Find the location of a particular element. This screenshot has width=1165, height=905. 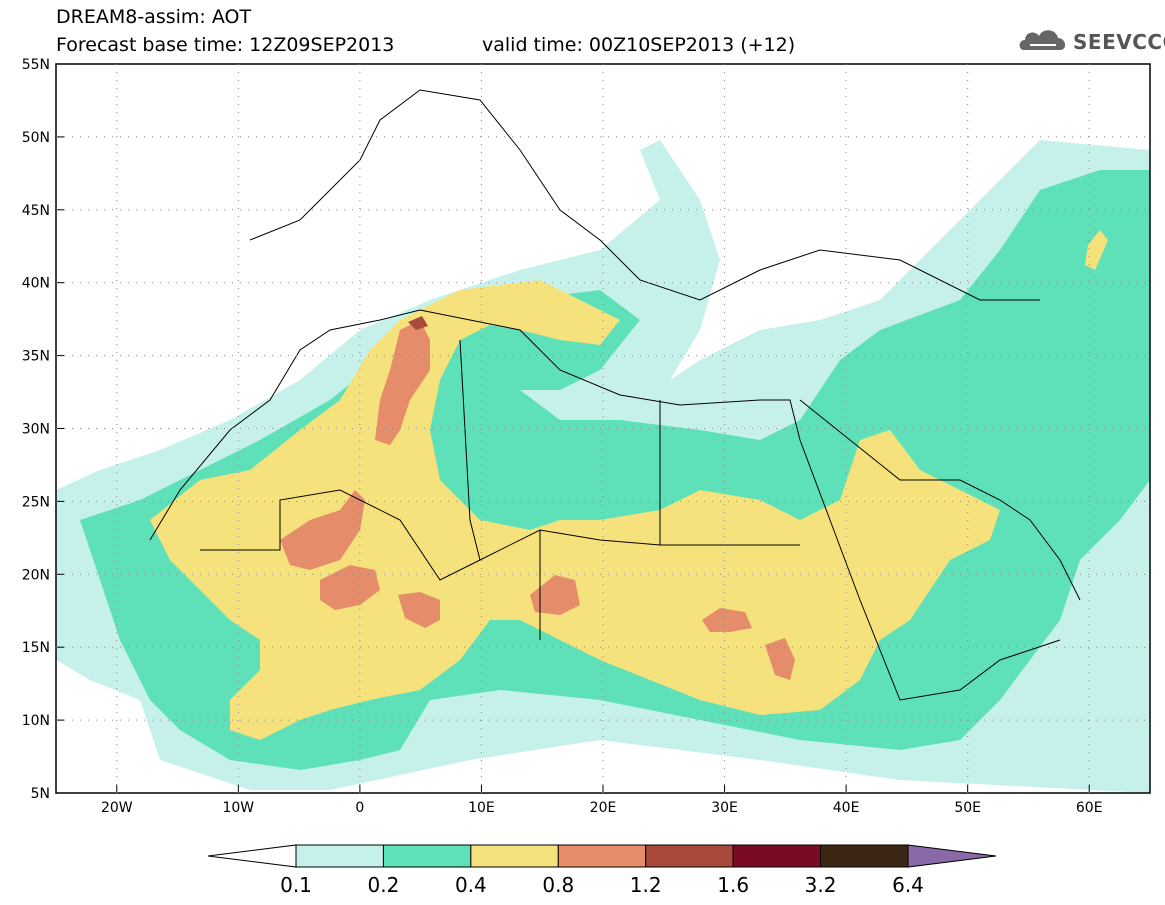

coastline-arabia is located at coordinates (940, 500).